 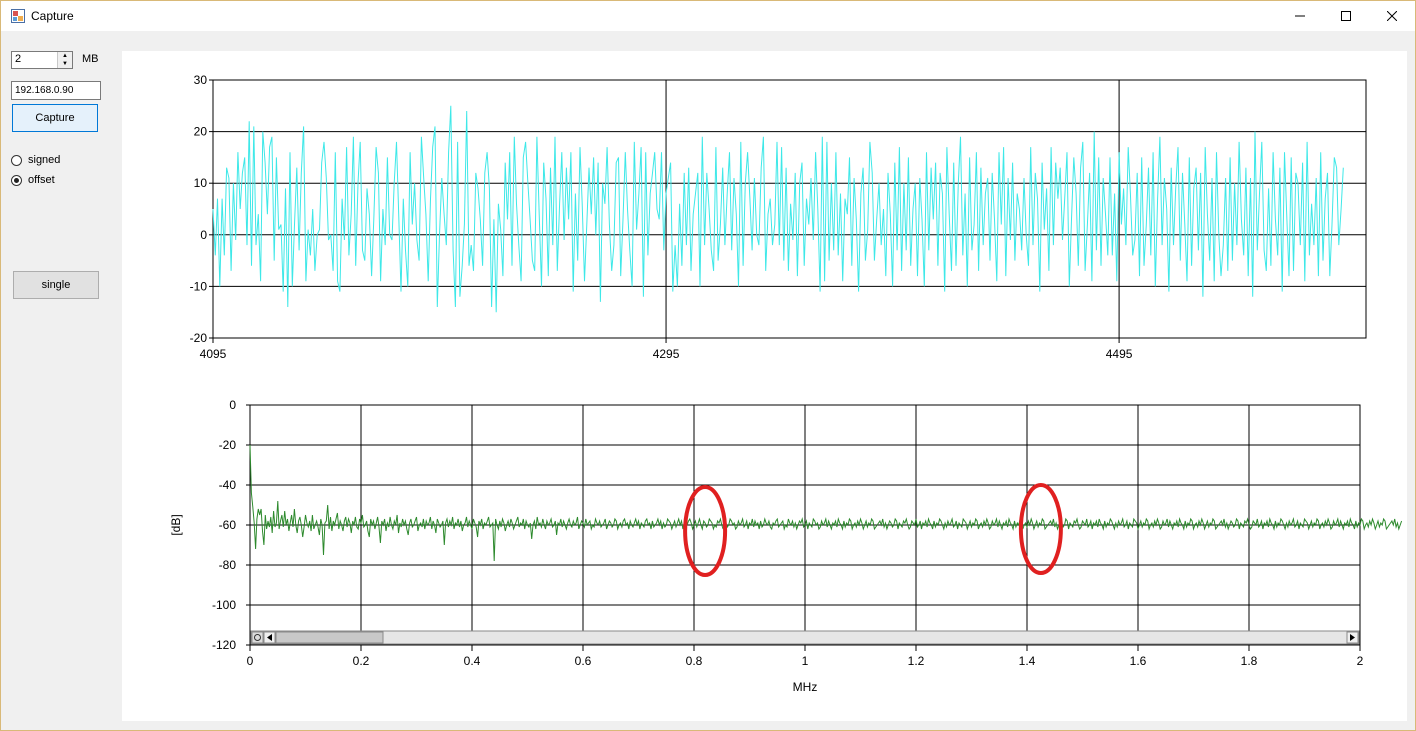 I want to click on radio-selected-dot, so click(x=16, y=180).